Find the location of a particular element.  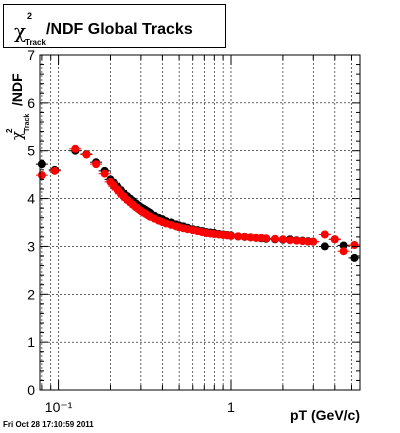

y-tick-label: 2 is located at coordinates (31, 294).